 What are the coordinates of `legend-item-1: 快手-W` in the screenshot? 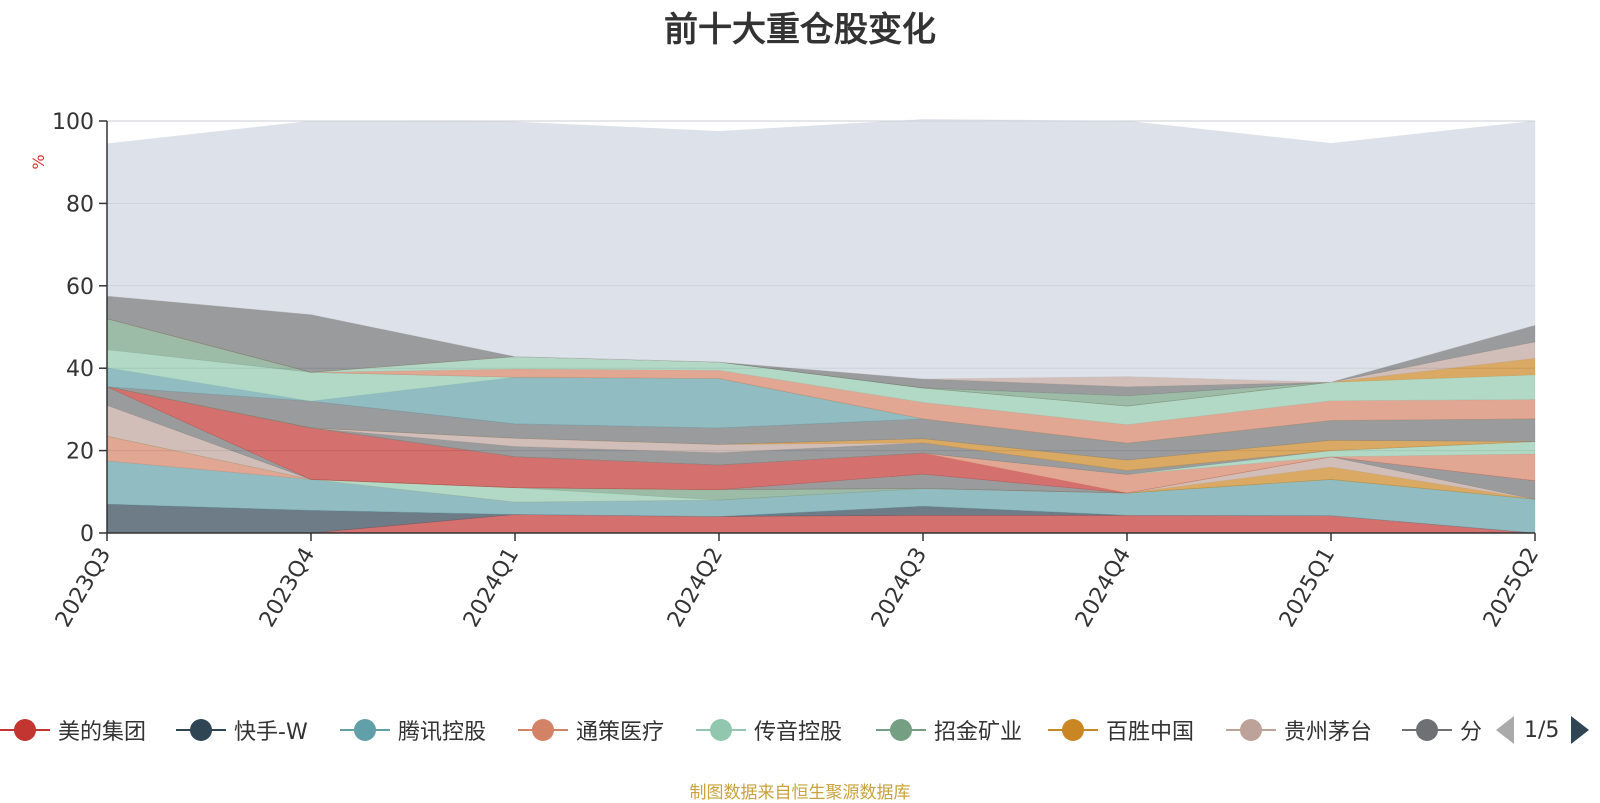 It's located at (242, 730).